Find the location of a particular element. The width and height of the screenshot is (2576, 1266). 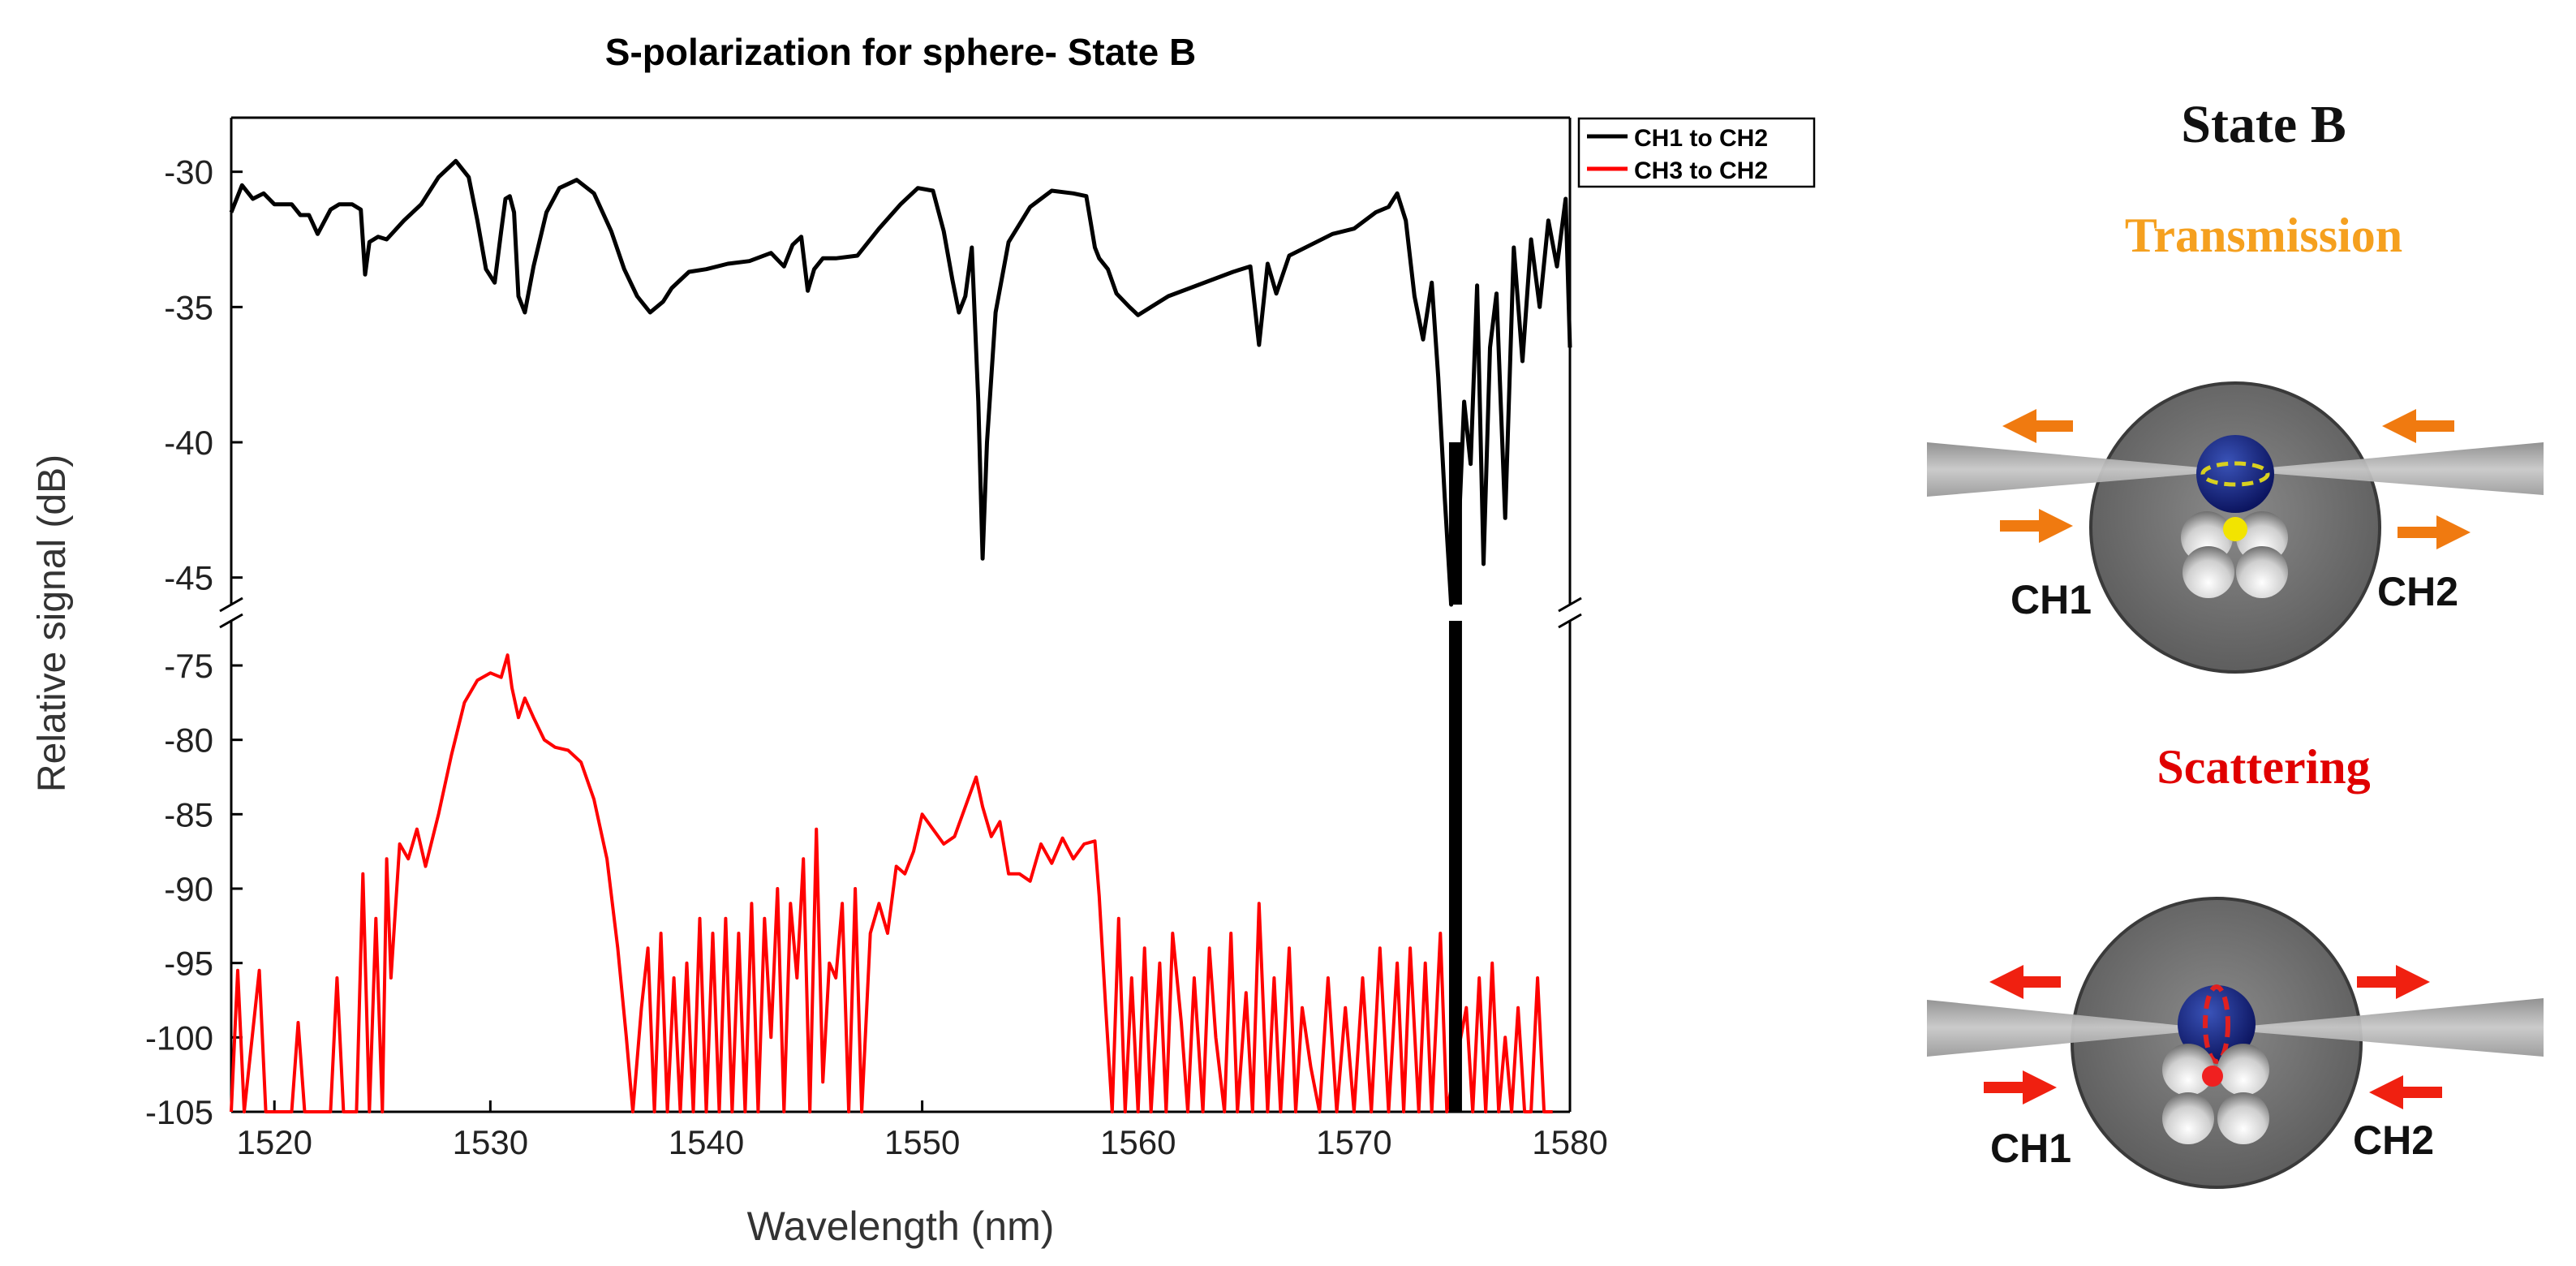

scattering-panel: CH1 CH2 is located at coordinates (2235, 1043).